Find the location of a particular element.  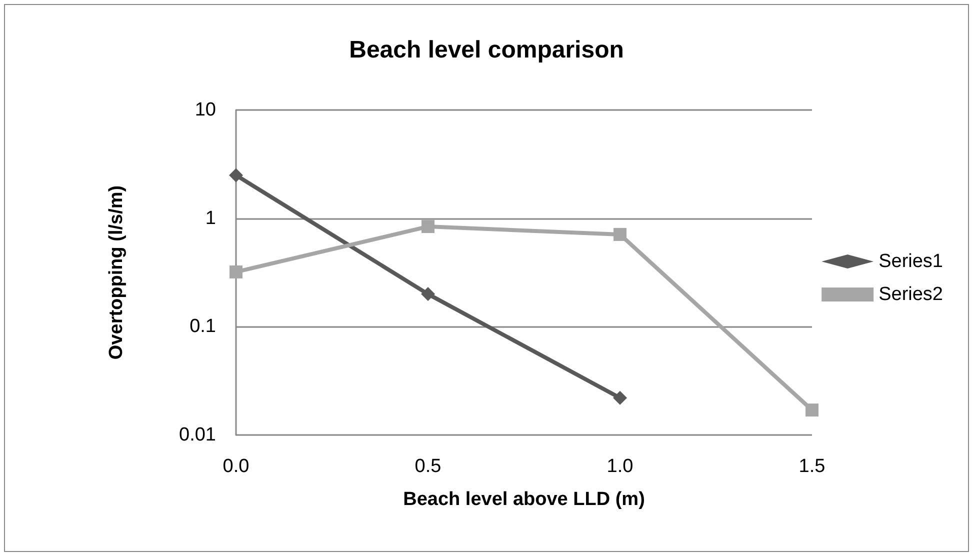

x-tick-label: 0.0 is located at coordinates (236, 466).